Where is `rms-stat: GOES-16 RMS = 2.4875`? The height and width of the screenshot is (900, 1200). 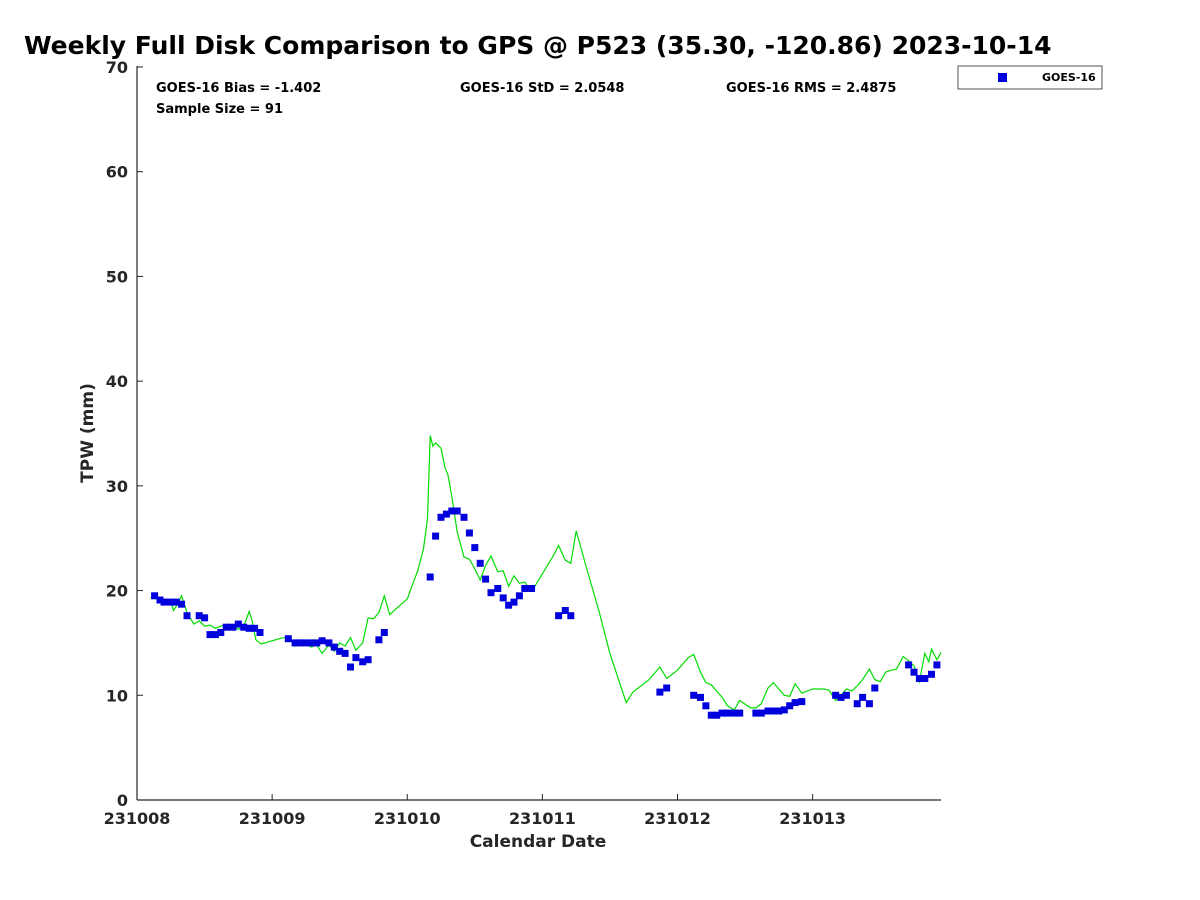 rms-stat: GOES-16 RMS = 2.4875 is located at coordinates (811, 88).